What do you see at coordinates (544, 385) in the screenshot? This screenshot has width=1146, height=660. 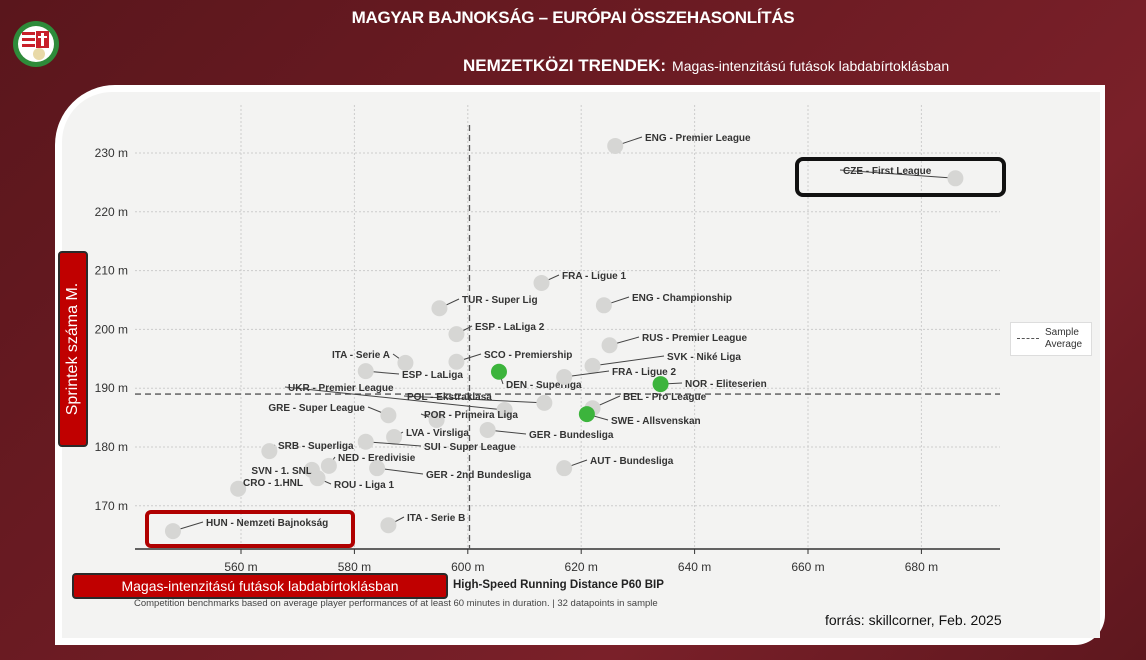 I see `point-label: DEN - Superliga` at bounding box center [544, 385].